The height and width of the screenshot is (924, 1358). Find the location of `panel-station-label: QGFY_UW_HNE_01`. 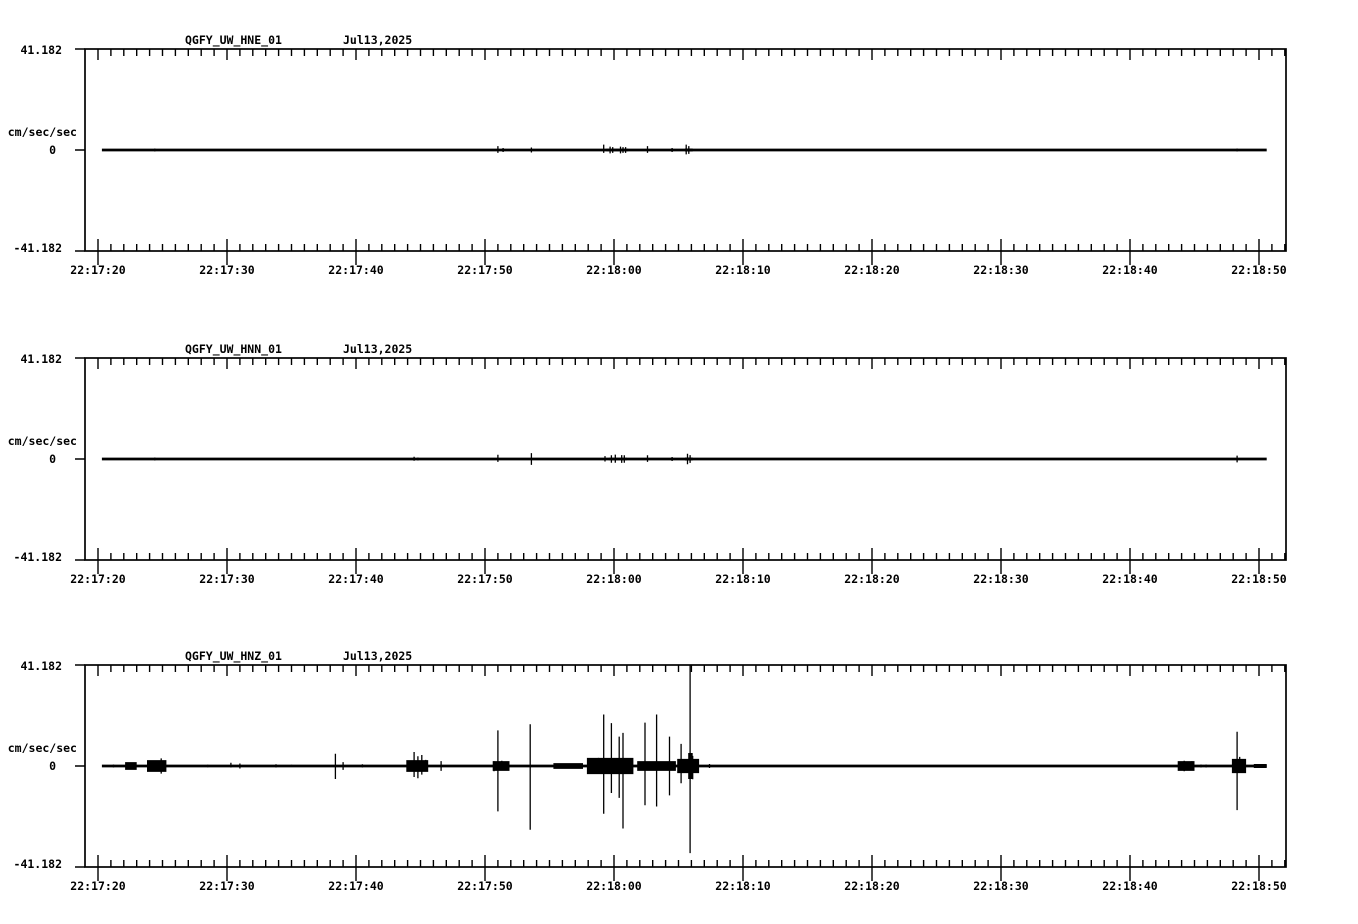

panel-station-label: QGFY_UW_HNE_01 is located at coordinates (233, 40).